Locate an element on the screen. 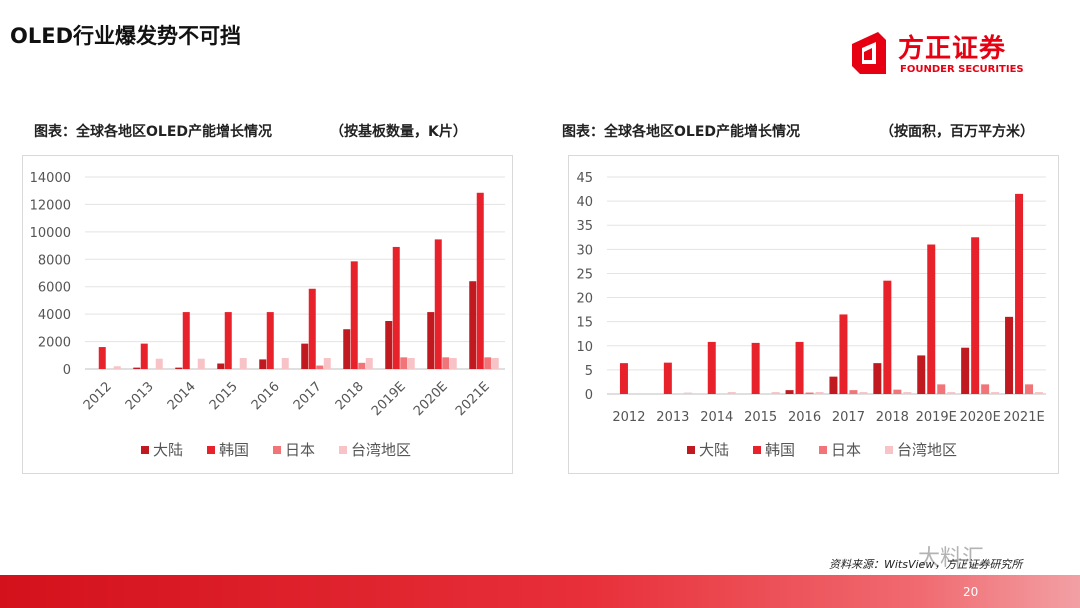  chart2-ytick-label: 35 is located at coordinates (584, 226).